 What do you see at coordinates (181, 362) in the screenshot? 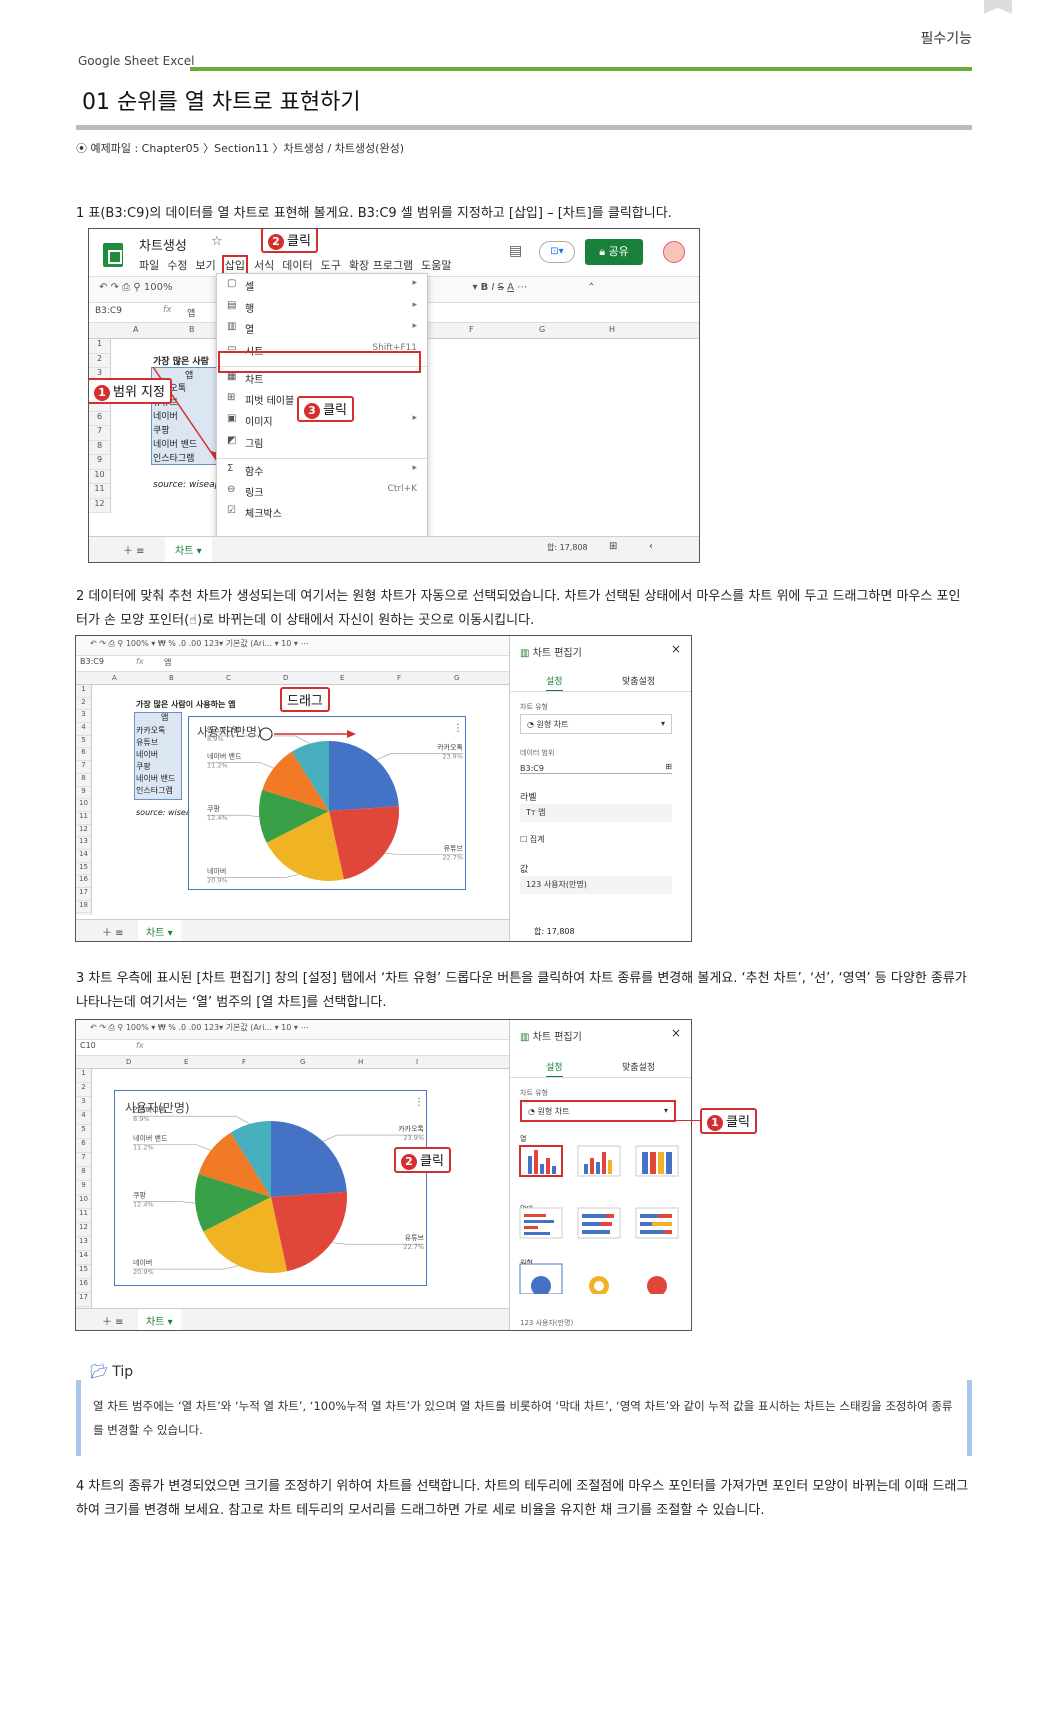
I see `cell-b2: 가장 많은 사람` at bounding box center [181, 362].